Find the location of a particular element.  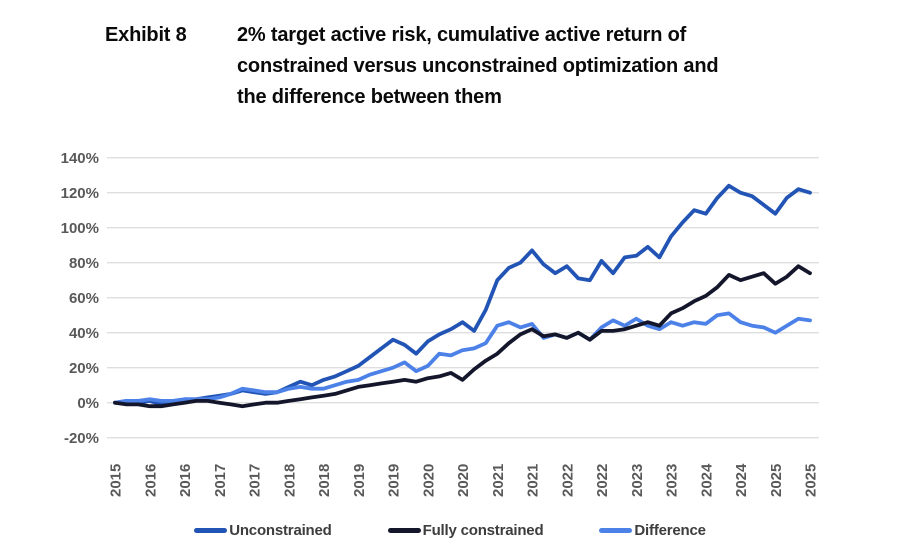

y-axis-tick-label: 0% is located at coordinates (88, 403).